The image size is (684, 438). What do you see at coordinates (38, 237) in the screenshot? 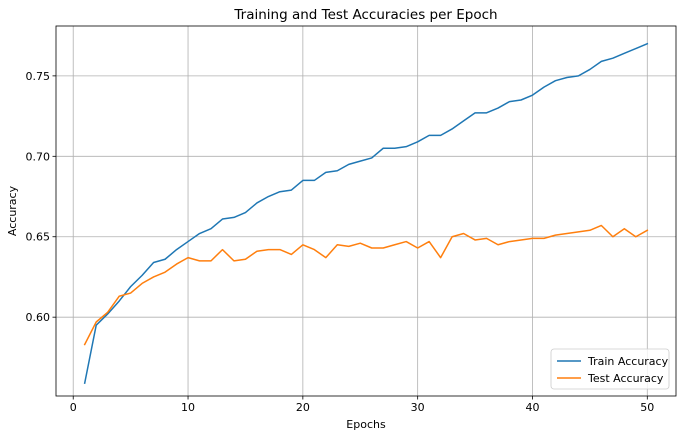
I see `y-tick-label: 0.65` at bounding box center [38, 237].